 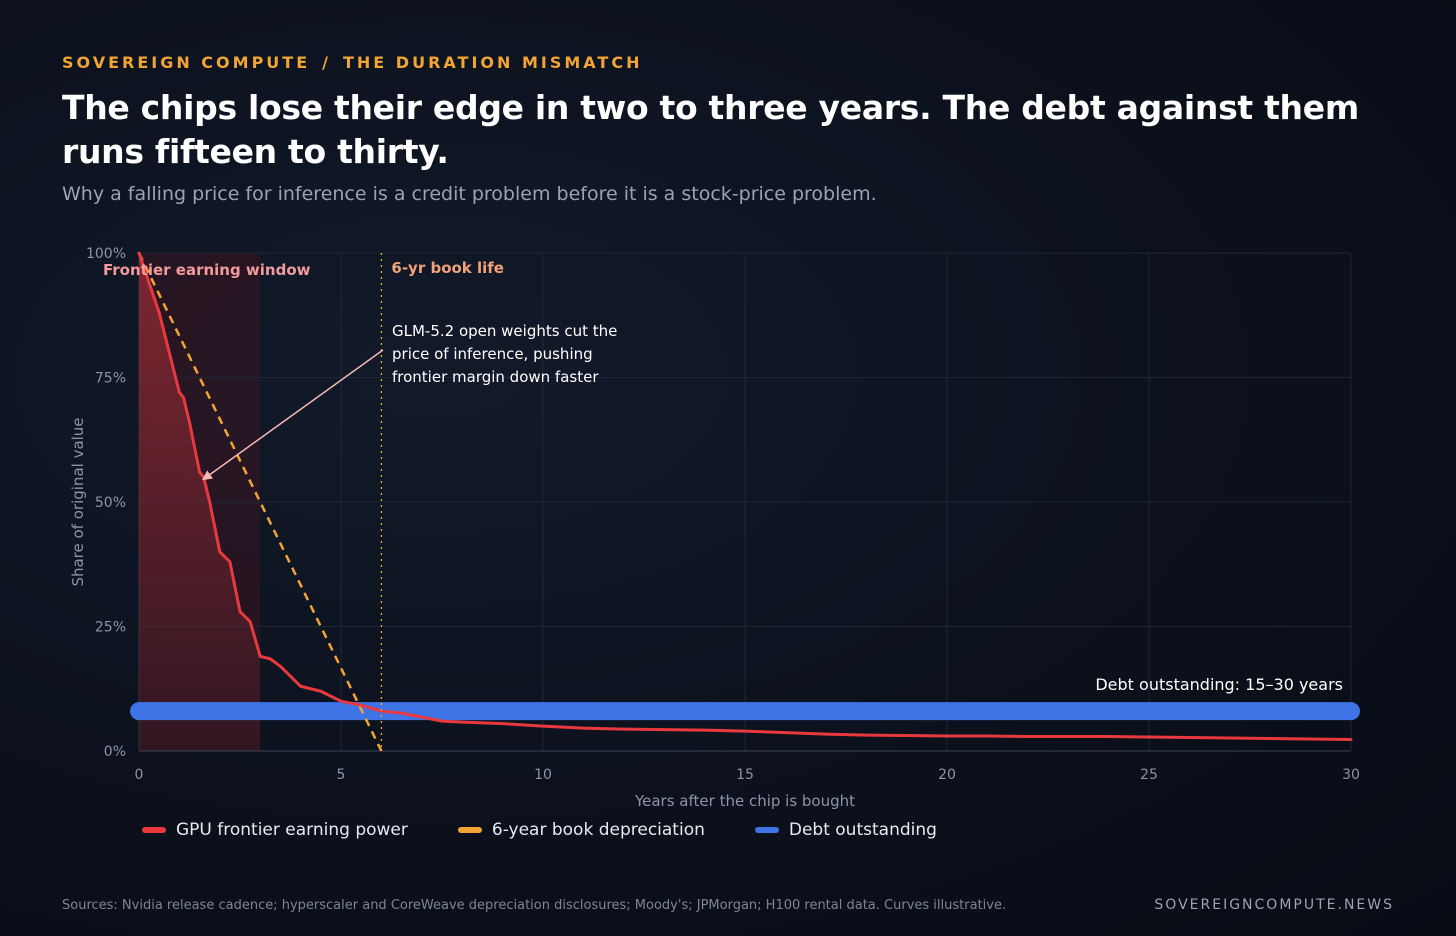 What do you see at coordinates (947, 775) in the screenshot?
I see `x-tick-label: 20` at bounding box center [947, 775].